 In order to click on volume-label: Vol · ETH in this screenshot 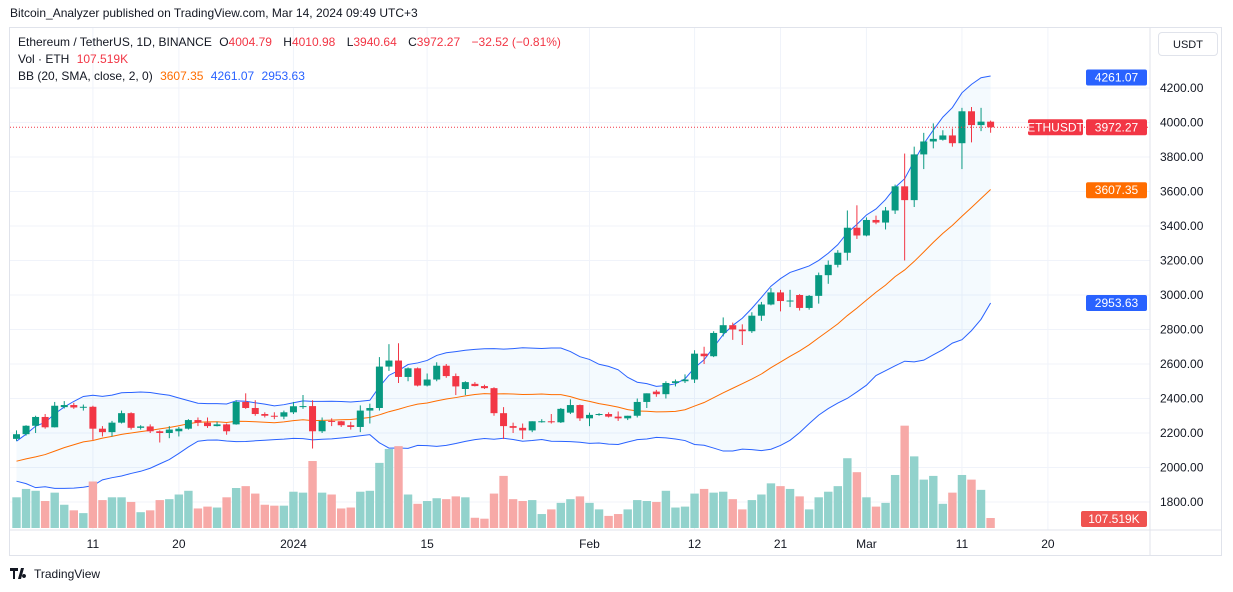, I will do `click(44, 59)`.